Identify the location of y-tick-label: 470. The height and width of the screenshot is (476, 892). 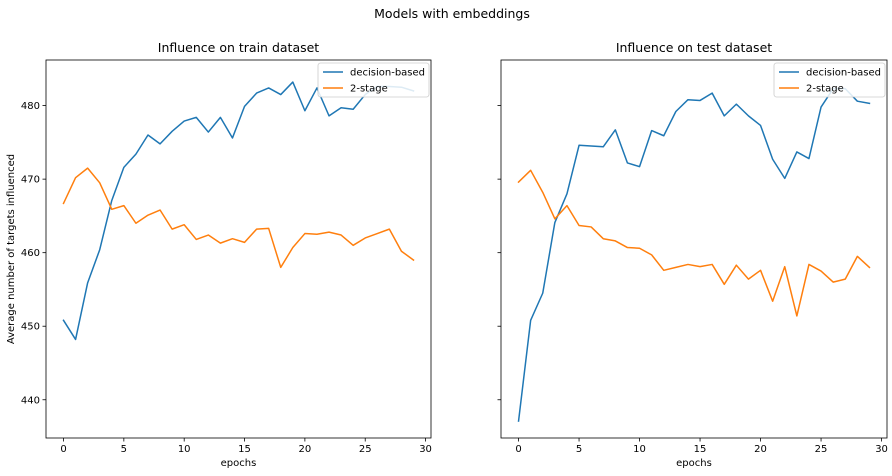
(30, 180).